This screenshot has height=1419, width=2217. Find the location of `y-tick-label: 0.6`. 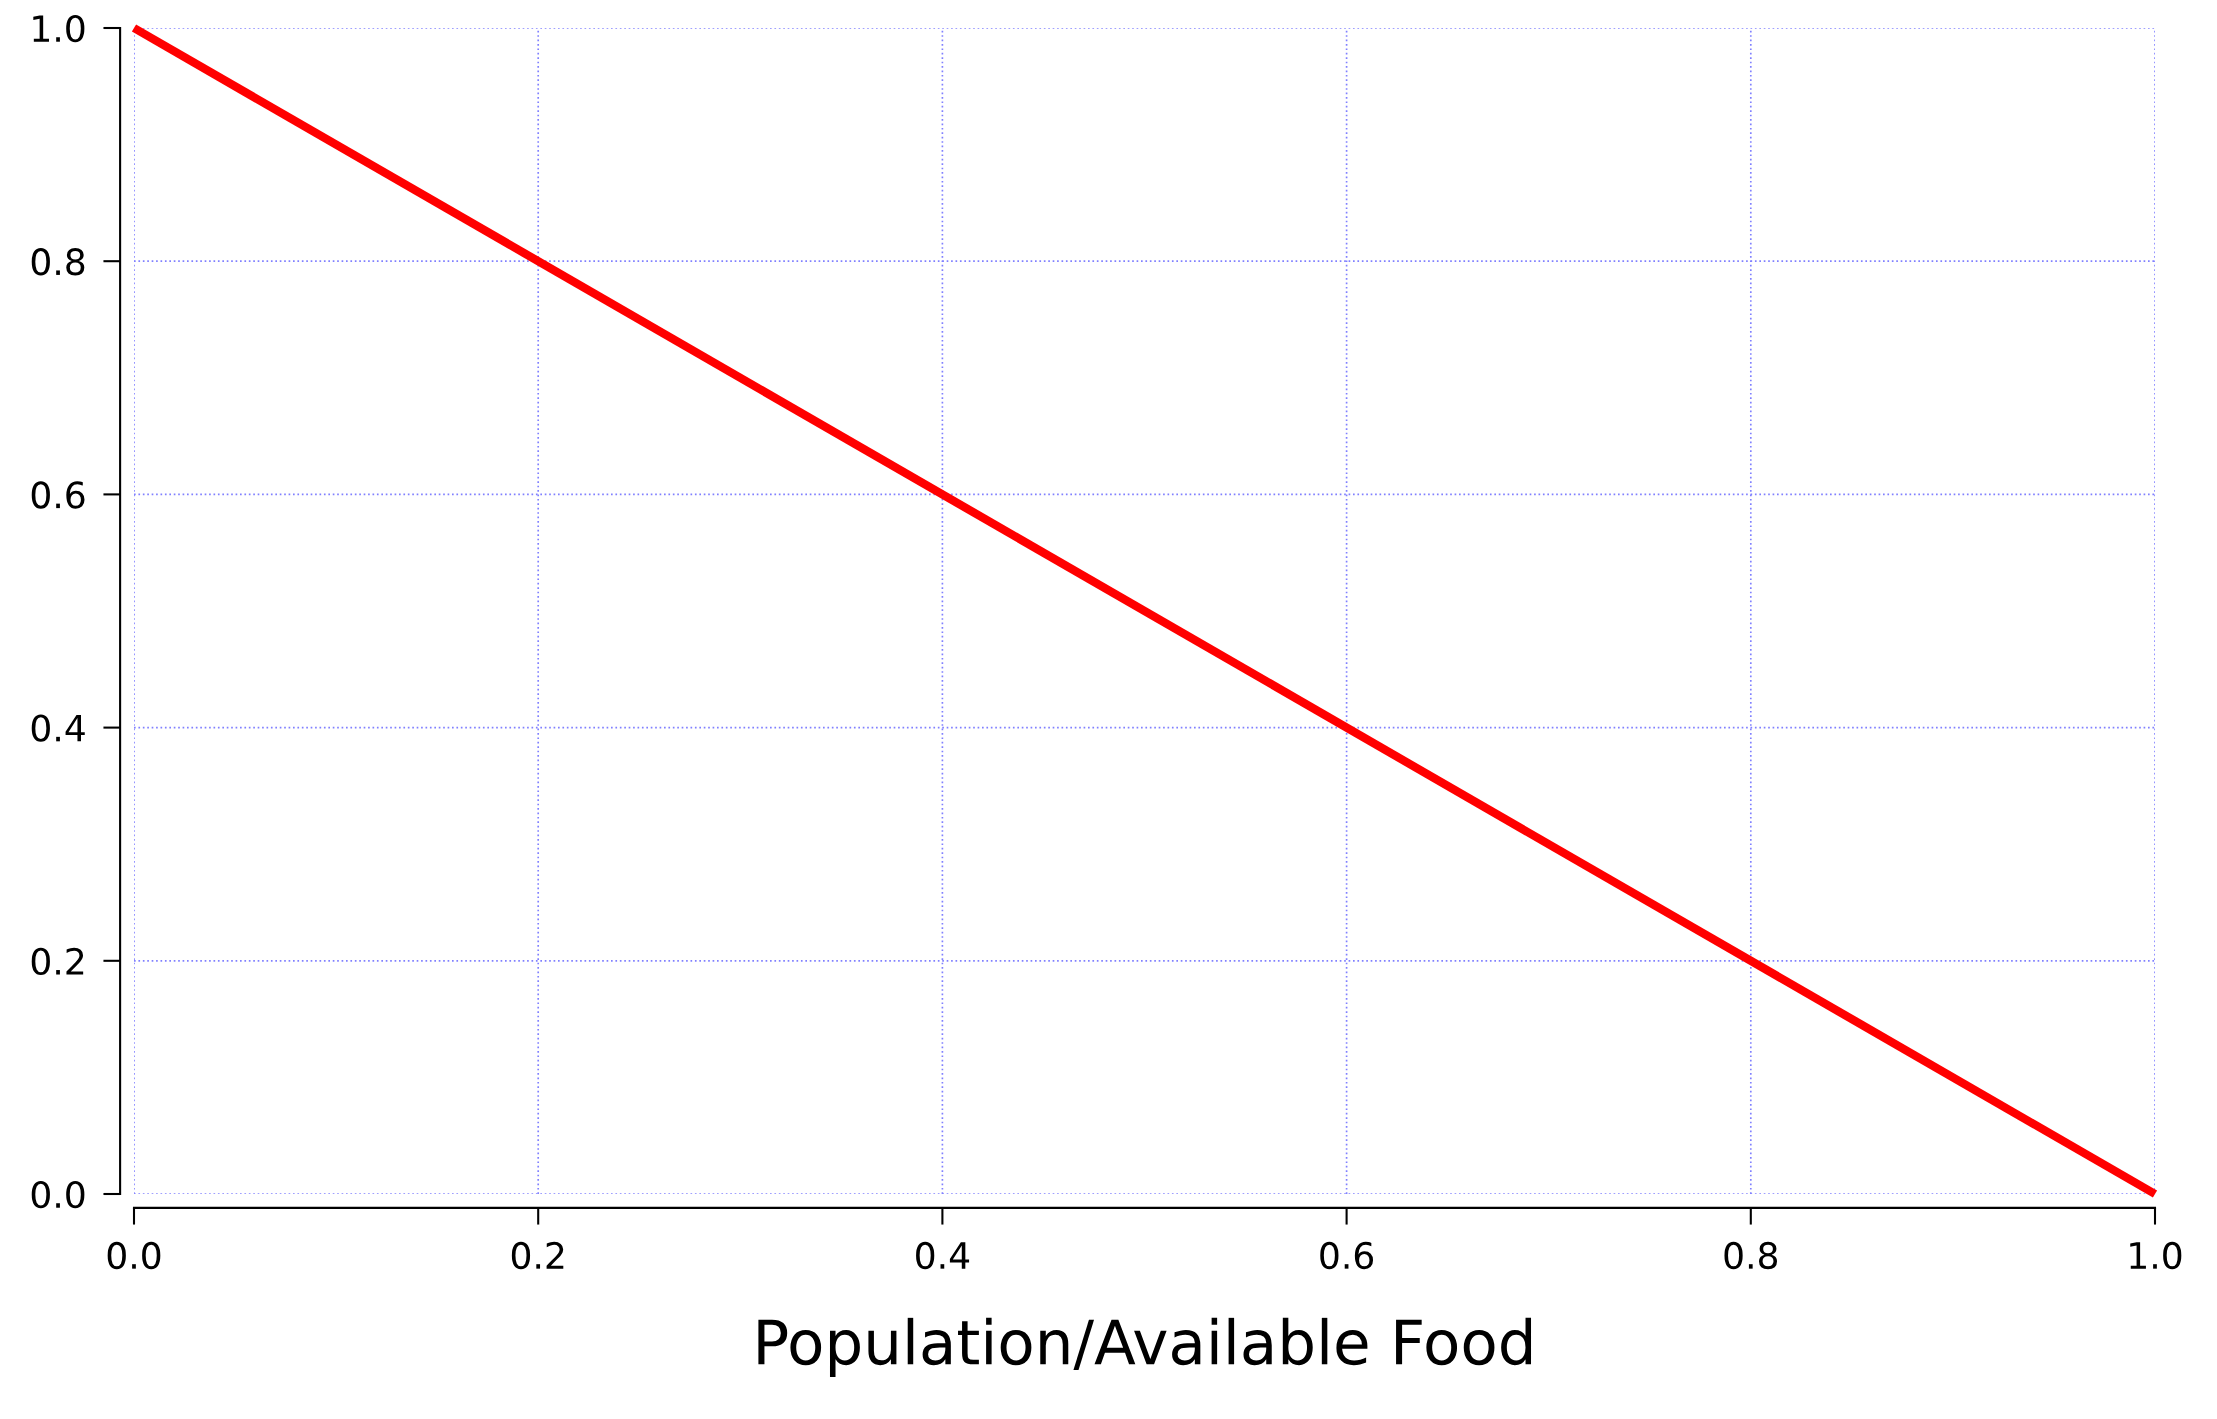

y-tick-label: 0.6 is located at coordinates (58, 495).